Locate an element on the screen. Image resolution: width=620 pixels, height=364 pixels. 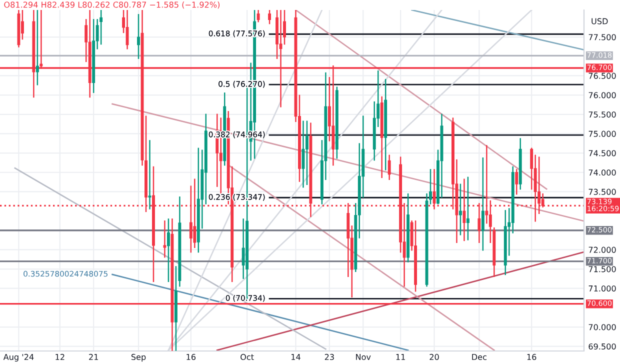
x-tick-label: Sep is located at coordinates (138, 358).